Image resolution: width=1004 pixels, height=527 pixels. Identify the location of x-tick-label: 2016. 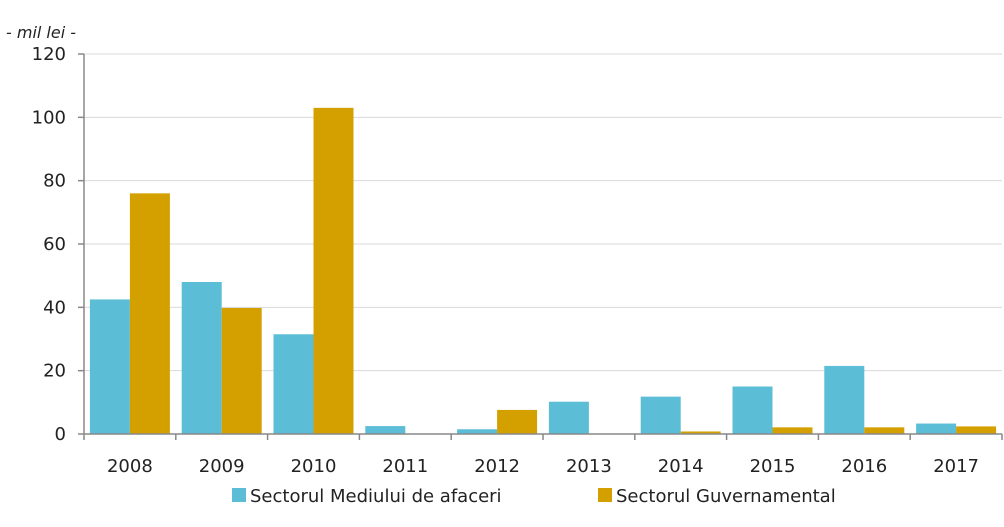
(864, 466).